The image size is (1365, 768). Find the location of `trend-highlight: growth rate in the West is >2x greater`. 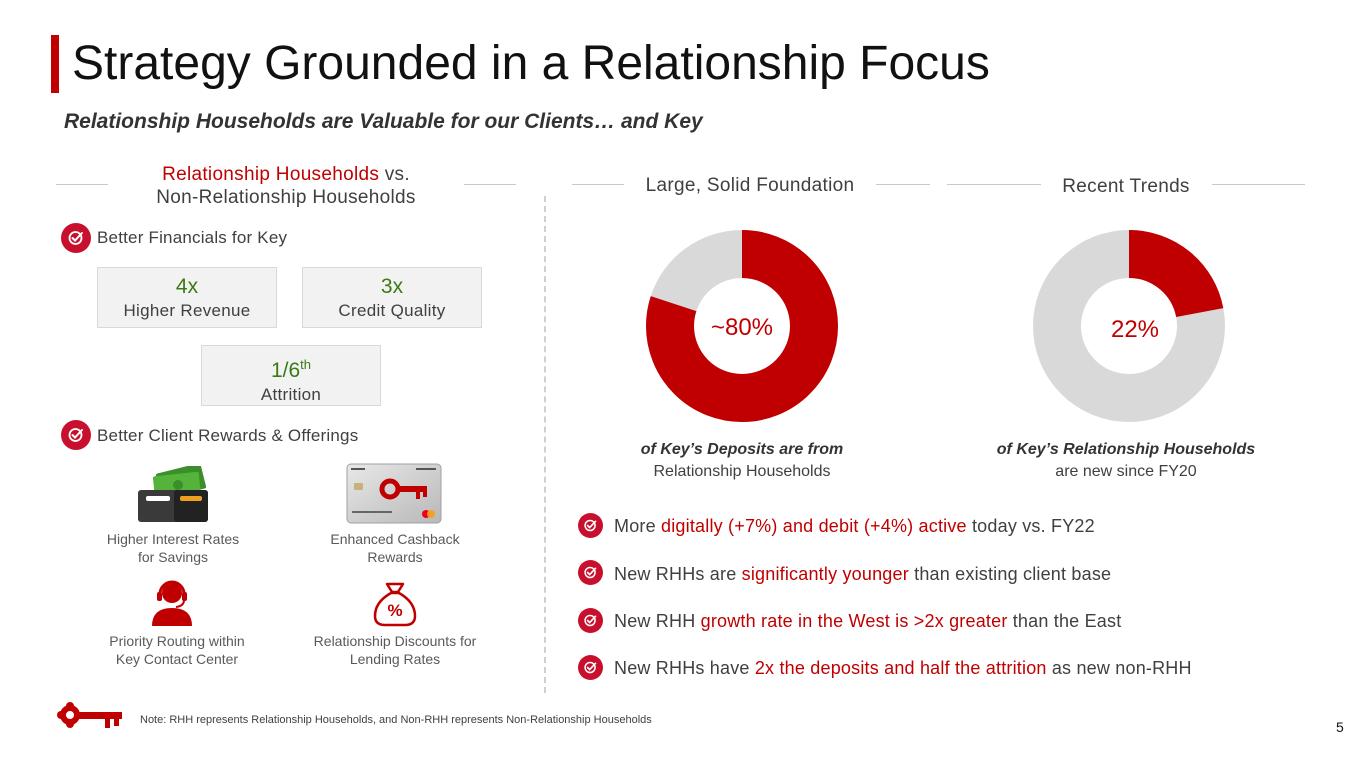

trend-highlight: growth rate in the West is >2x greater is located at coordinates (854, 621).